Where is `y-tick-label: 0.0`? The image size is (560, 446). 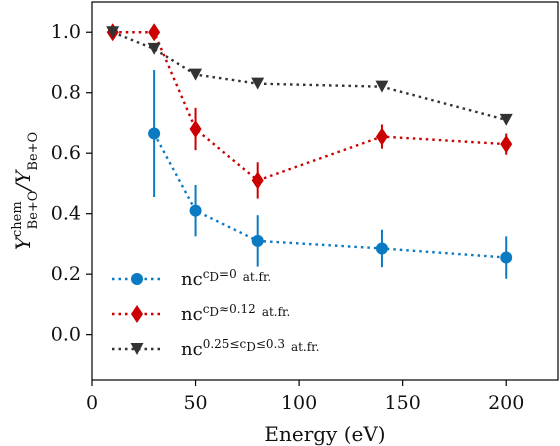 y-tick-label: 0.0 is located at coordinates (66, 335).